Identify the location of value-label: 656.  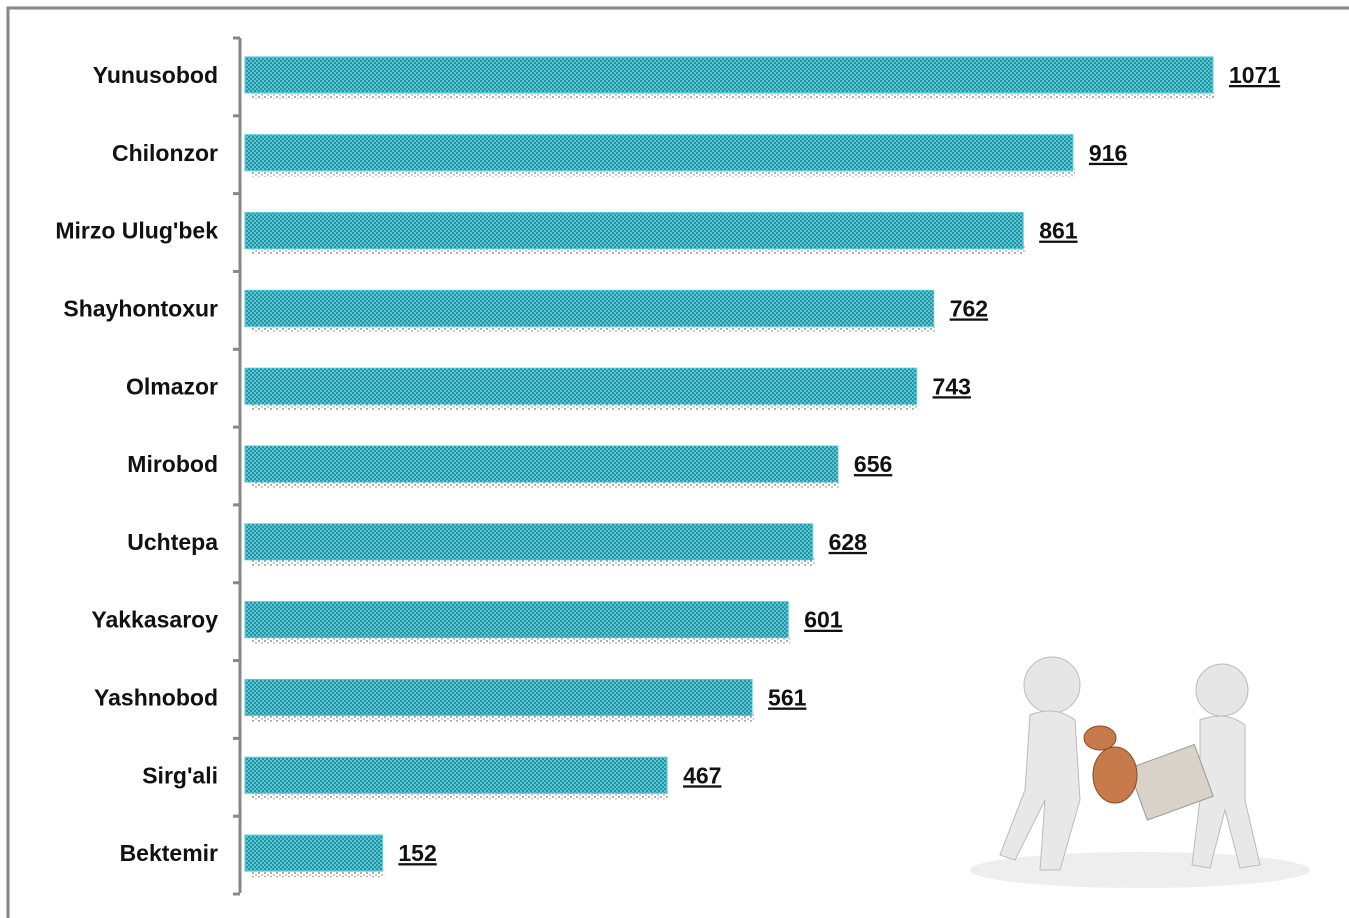
(873, 464).